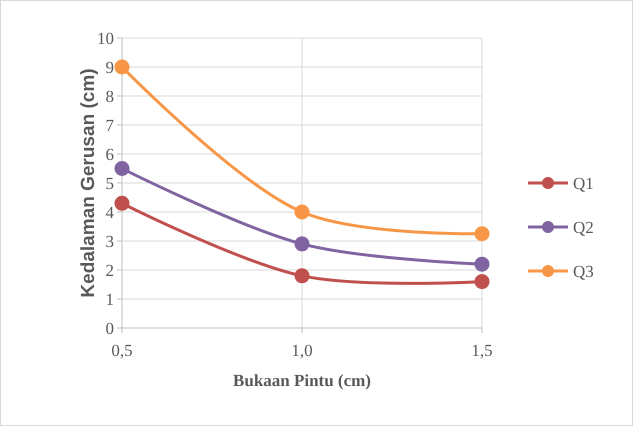 Image resolution: width=633 pixels, height=426 pixels. I want to click on y-tick-label: 1, so click(110, 299).